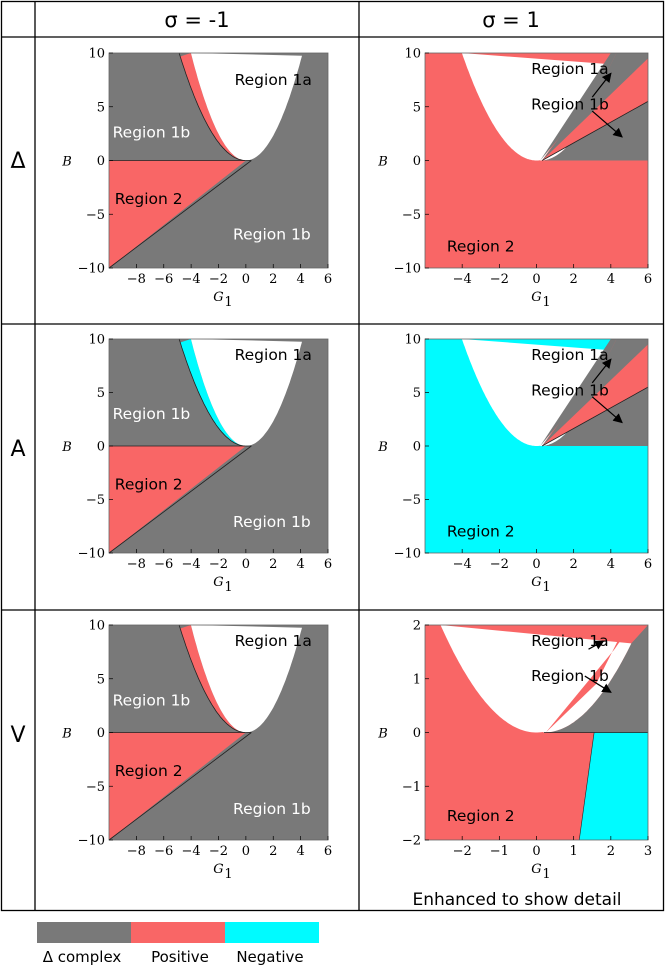 Image resolution: width=665 pixels, height=967 pixels. Describe the element at coordinates (82, 957) in the screenshot. I see `legend-label-complex: Δ complex` at that location.